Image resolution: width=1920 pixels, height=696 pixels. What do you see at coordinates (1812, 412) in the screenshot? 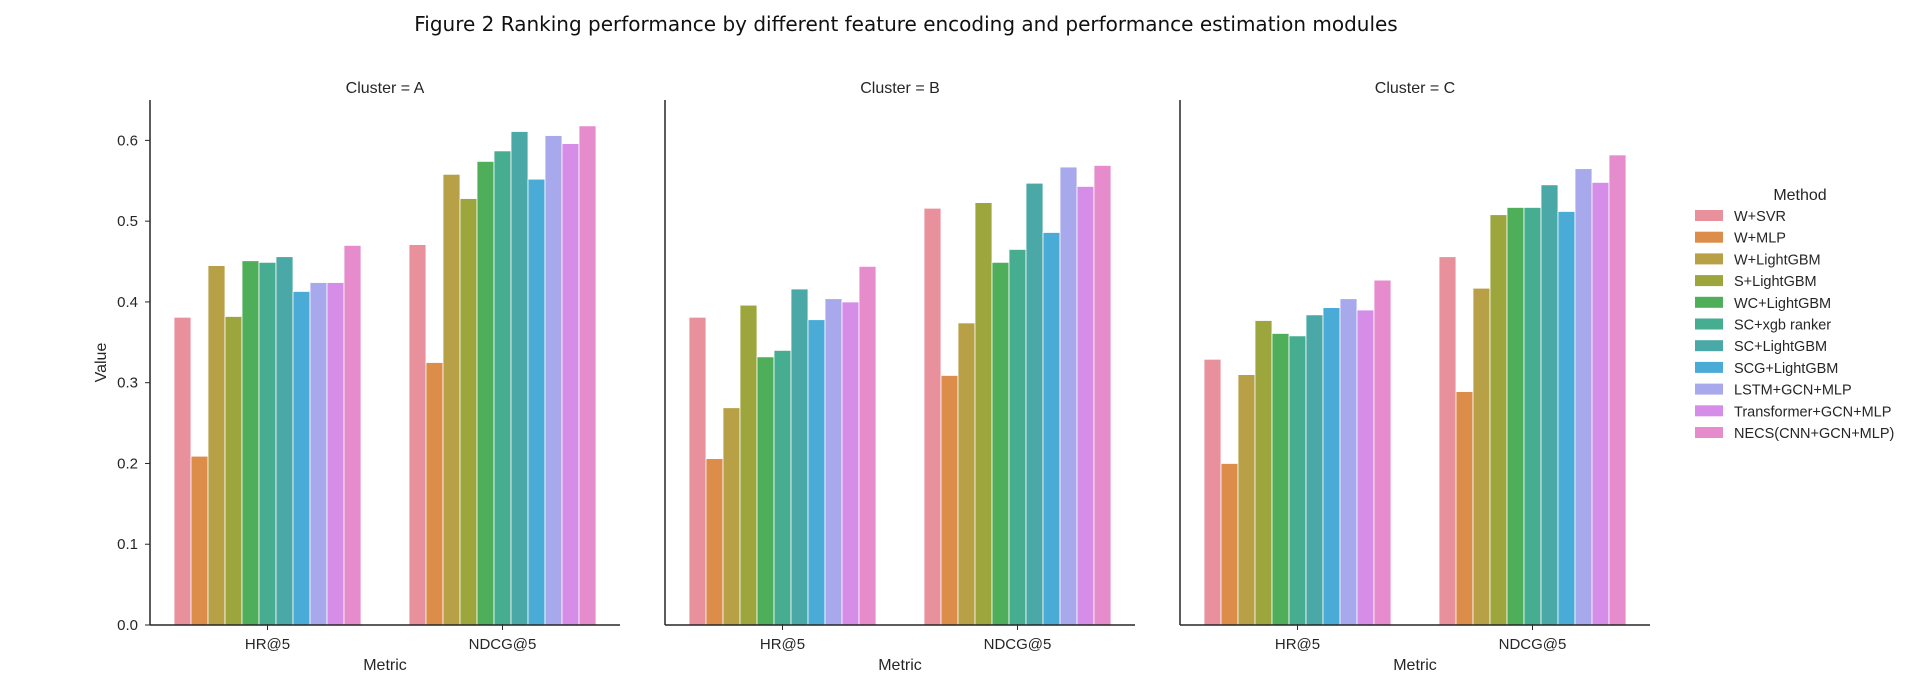
I see `legend-entry: Transformer+GCN+MLP` at bounding box center [1812, 412].